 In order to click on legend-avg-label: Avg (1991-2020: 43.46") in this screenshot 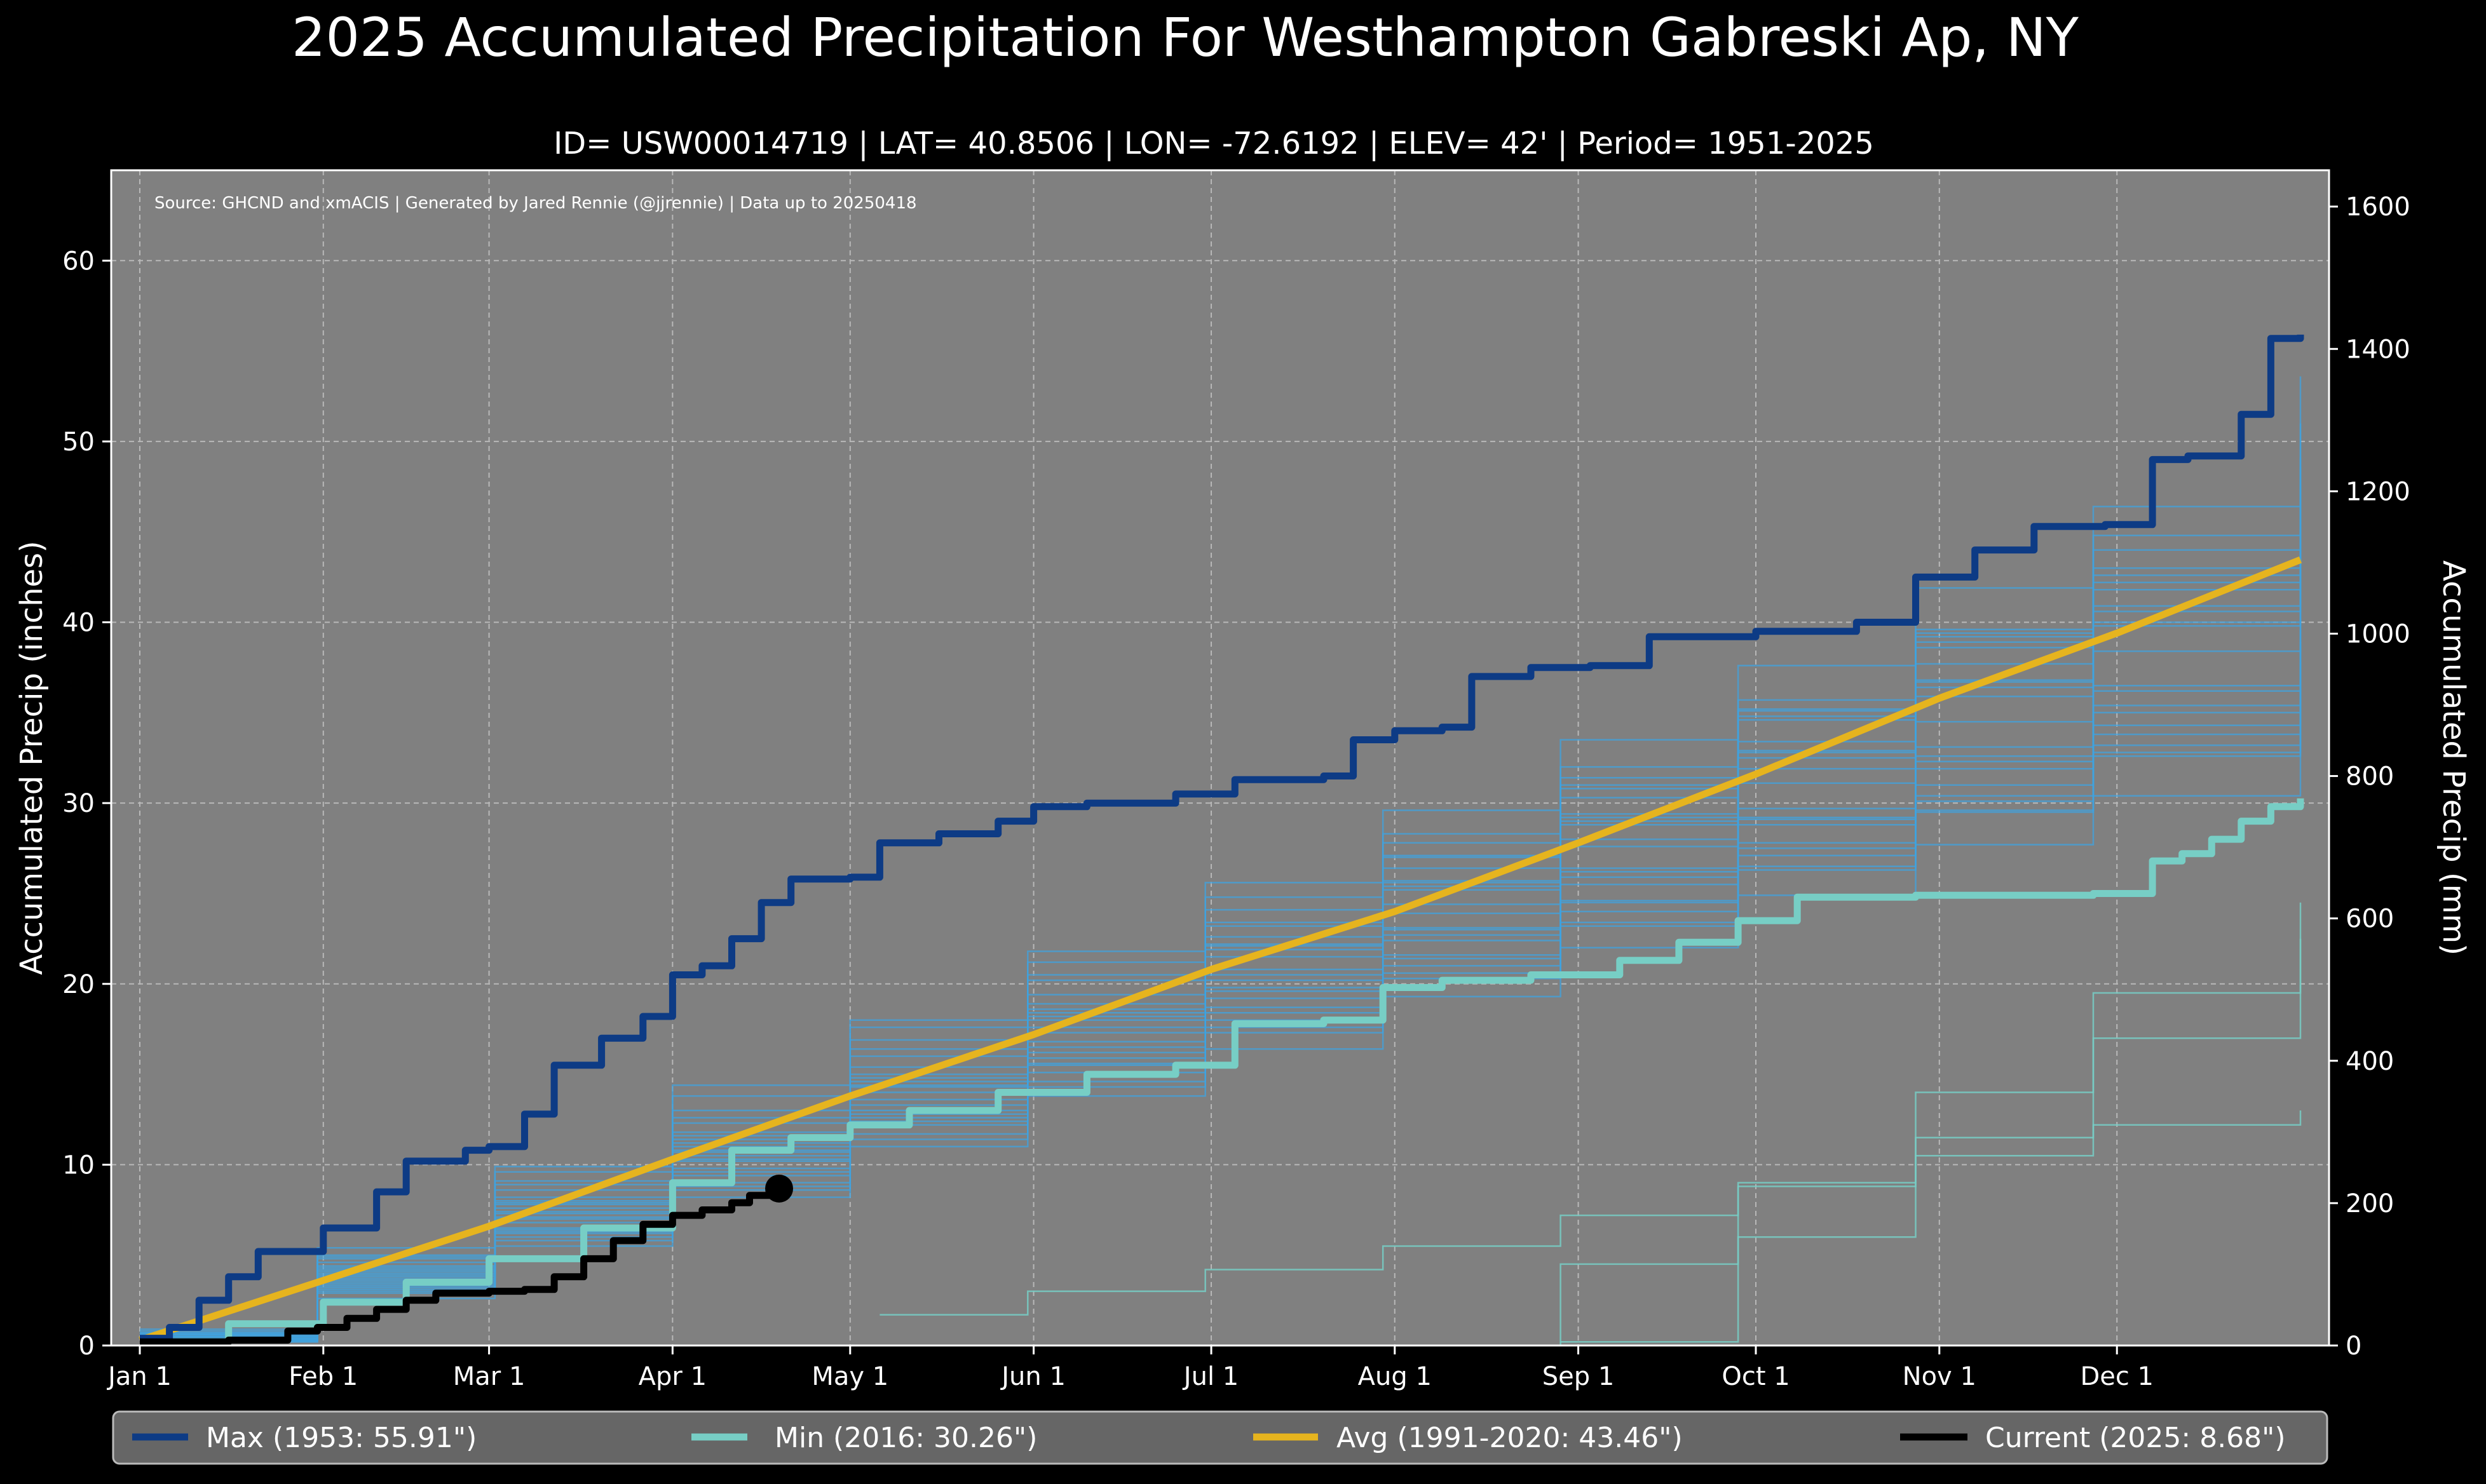, I will do `click(1509, 1438)`.